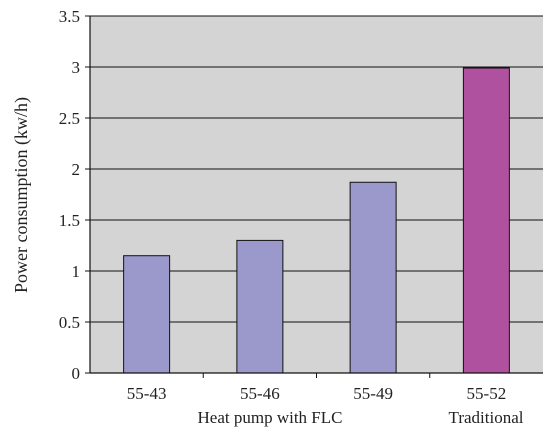 This screenshot has height=437, width=544. Describe the element at coordinates (260, 393) in the screenshot. I see `x-tick-label: 55-46` at that location.